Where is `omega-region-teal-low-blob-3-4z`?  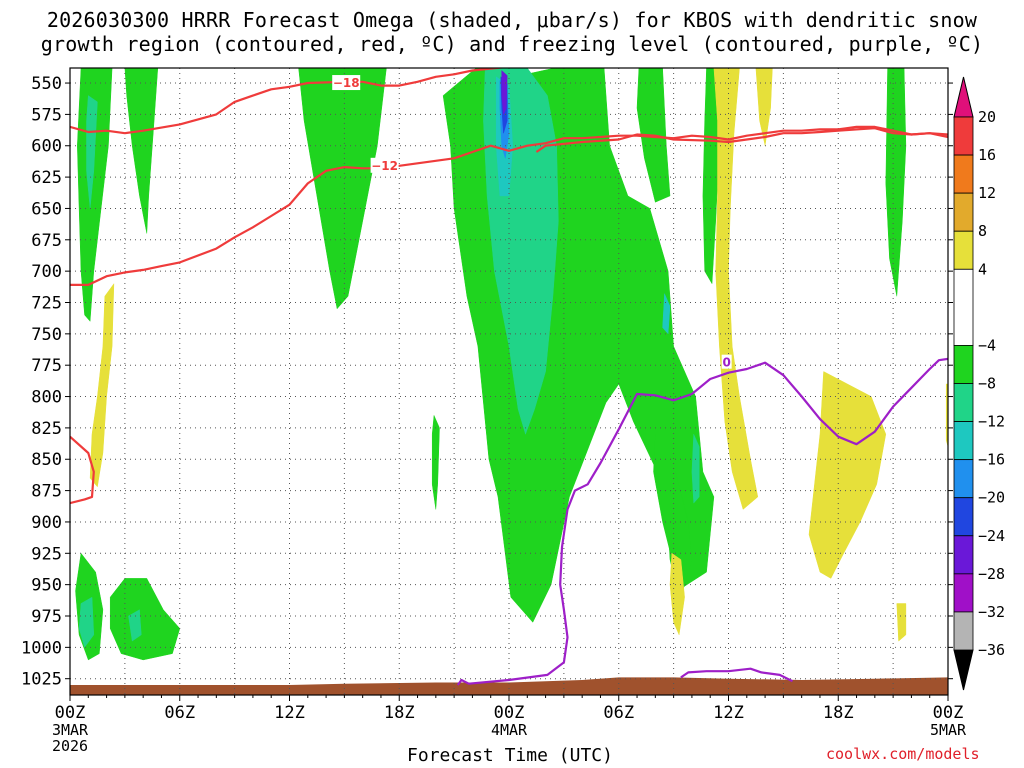
omega-region-teal-low-blob-3-4z is located at coordinates (135, 625).